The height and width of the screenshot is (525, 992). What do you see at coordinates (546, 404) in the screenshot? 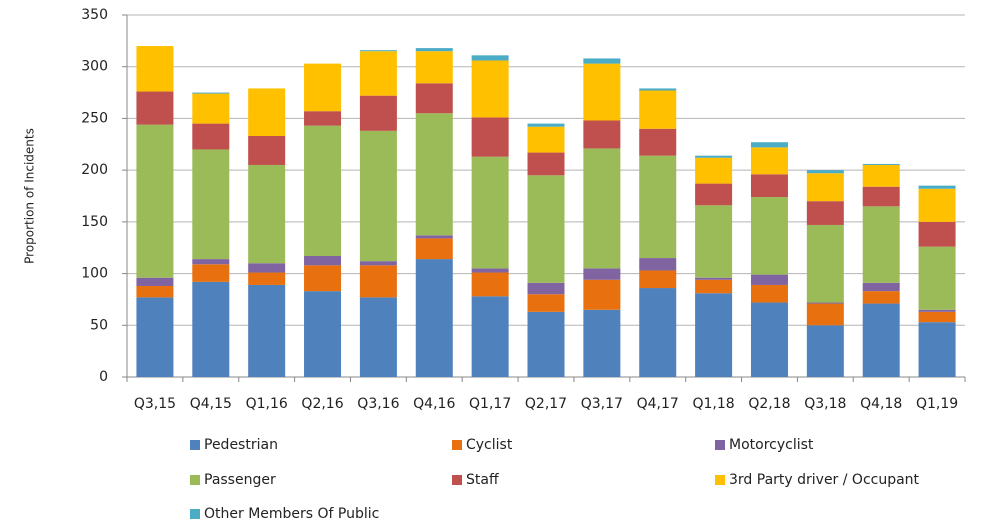
I see `x-tick-label: Q2,17` at bounding box center [546, 404].